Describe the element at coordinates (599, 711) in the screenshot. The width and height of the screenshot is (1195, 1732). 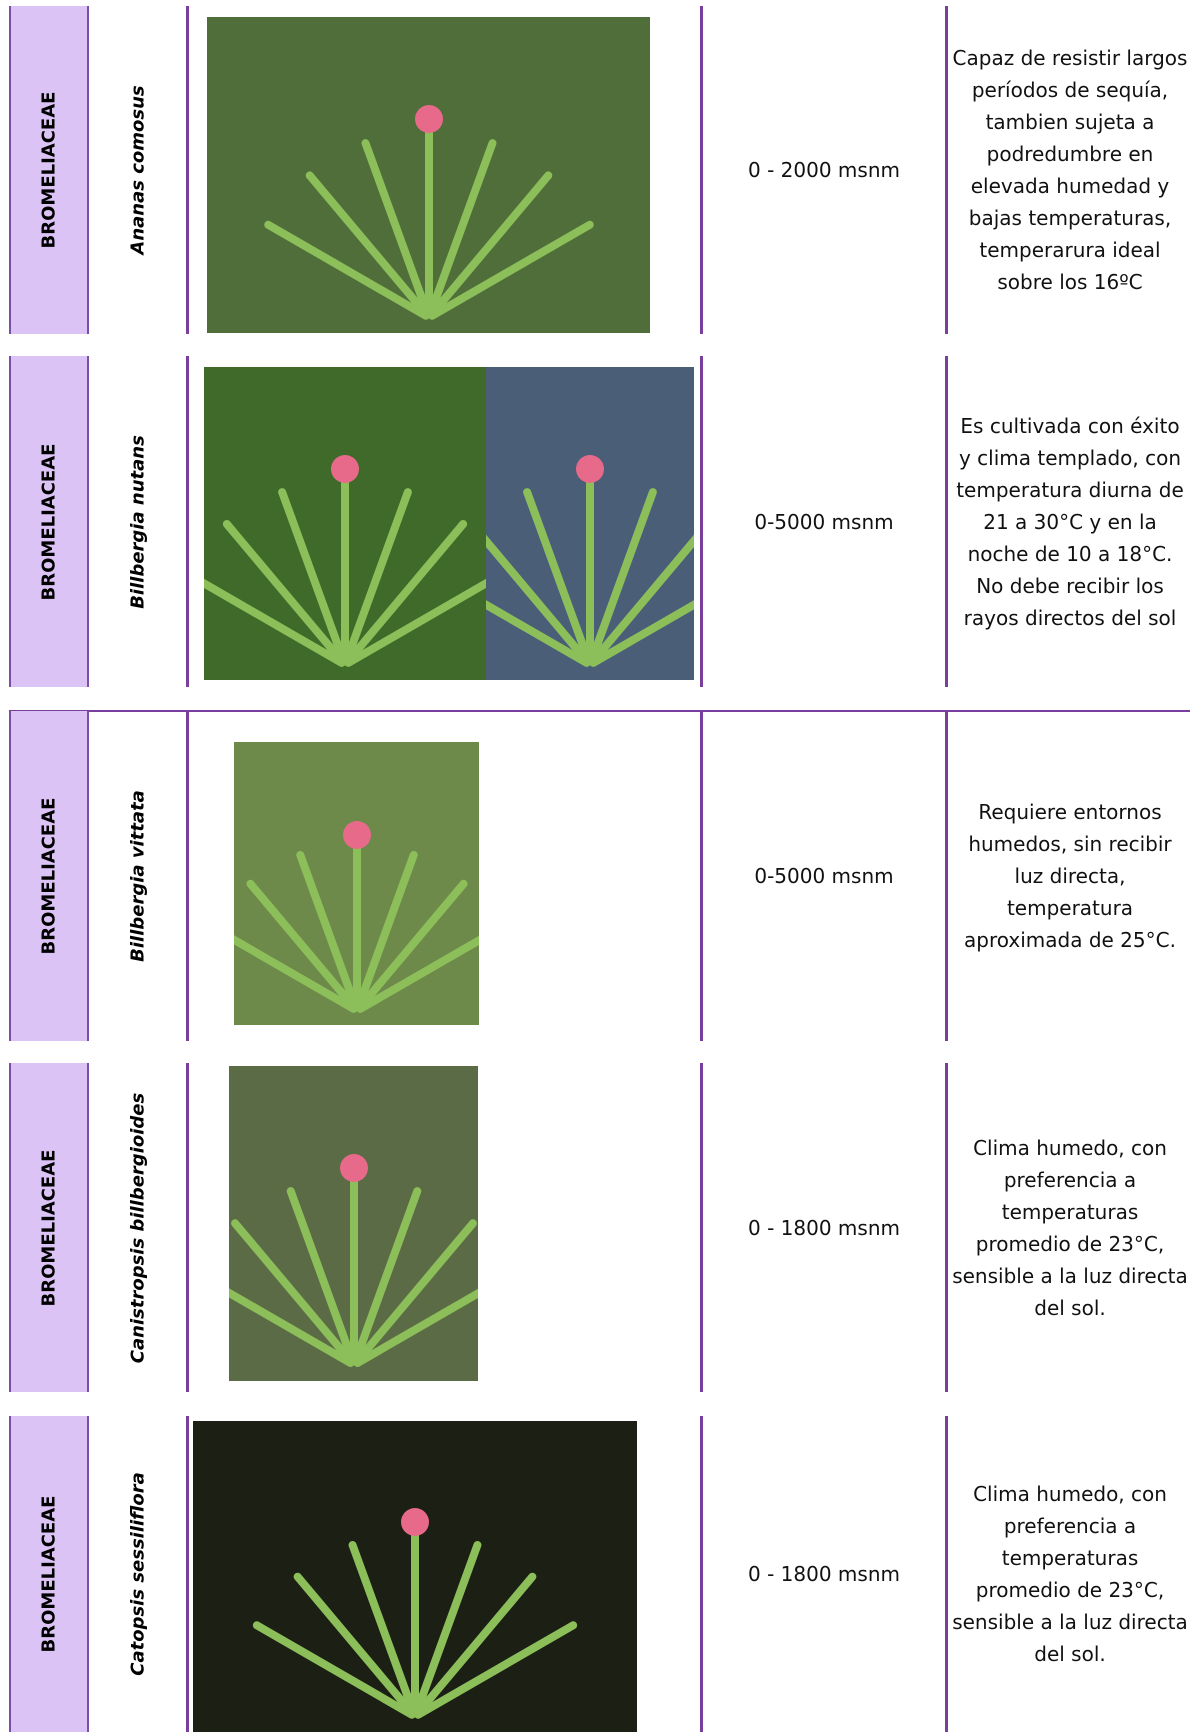
I see `row-divider` at that location.